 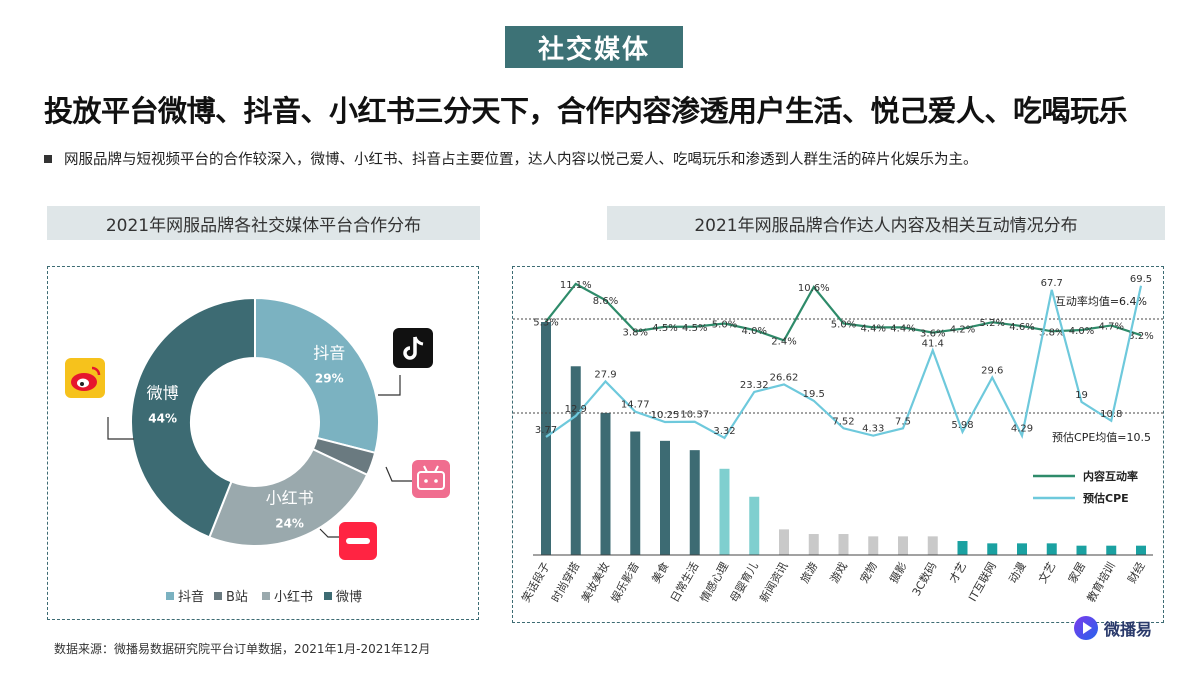 What do you see at coordinates (843, 421) in the screenshot?
I see `cpe-label: 7.52` at bounding box center [843, 421].